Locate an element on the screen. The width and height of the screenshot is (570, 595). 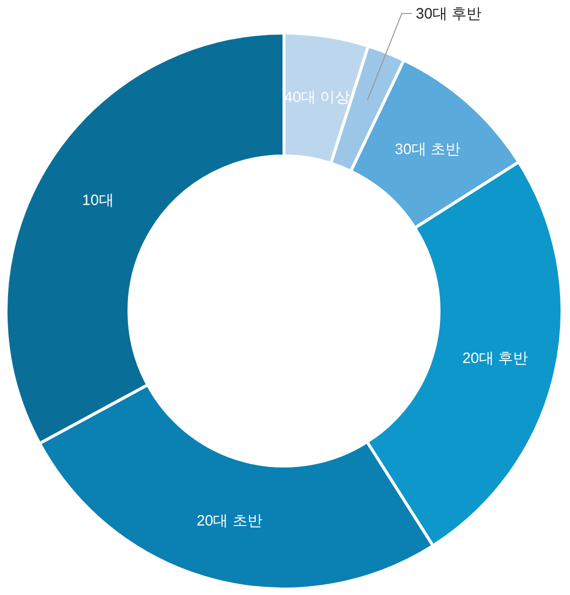
slice-label: 30대 후반 is located at coordinates (449, 13).